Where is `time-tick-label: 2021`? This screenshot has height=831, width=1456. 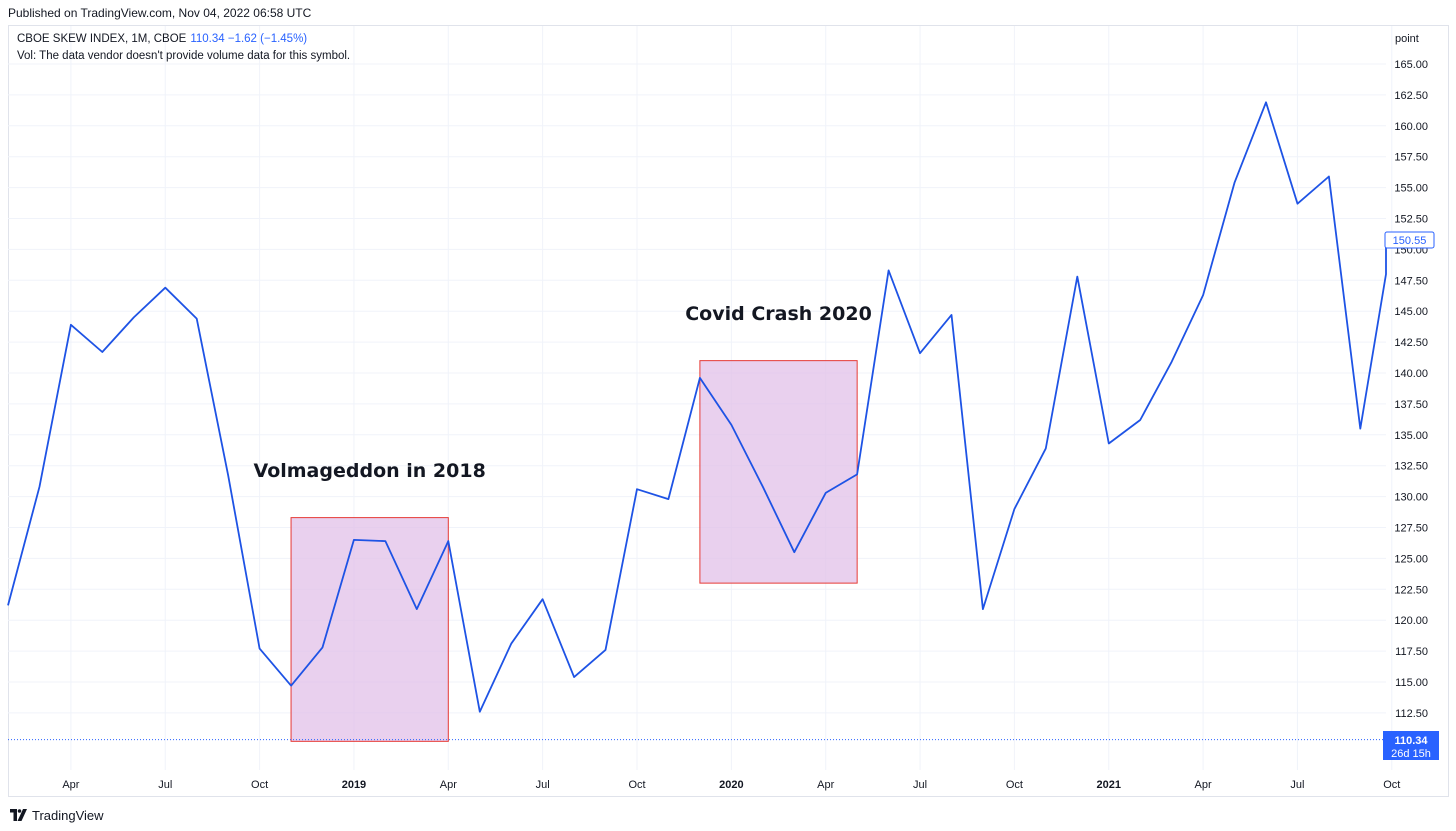
time-tick-label: 2021 is located at coordinates (1109, 785).